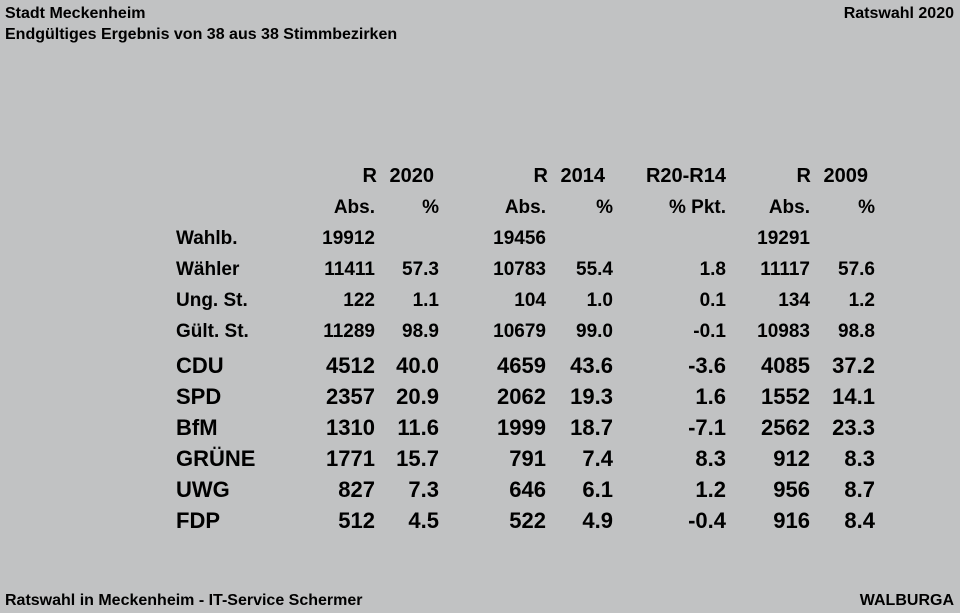  What do you see at coordinates (530, 300) in the screenshot?
I see `cell-abs-2014: 104` at bounding box center [530, 300].